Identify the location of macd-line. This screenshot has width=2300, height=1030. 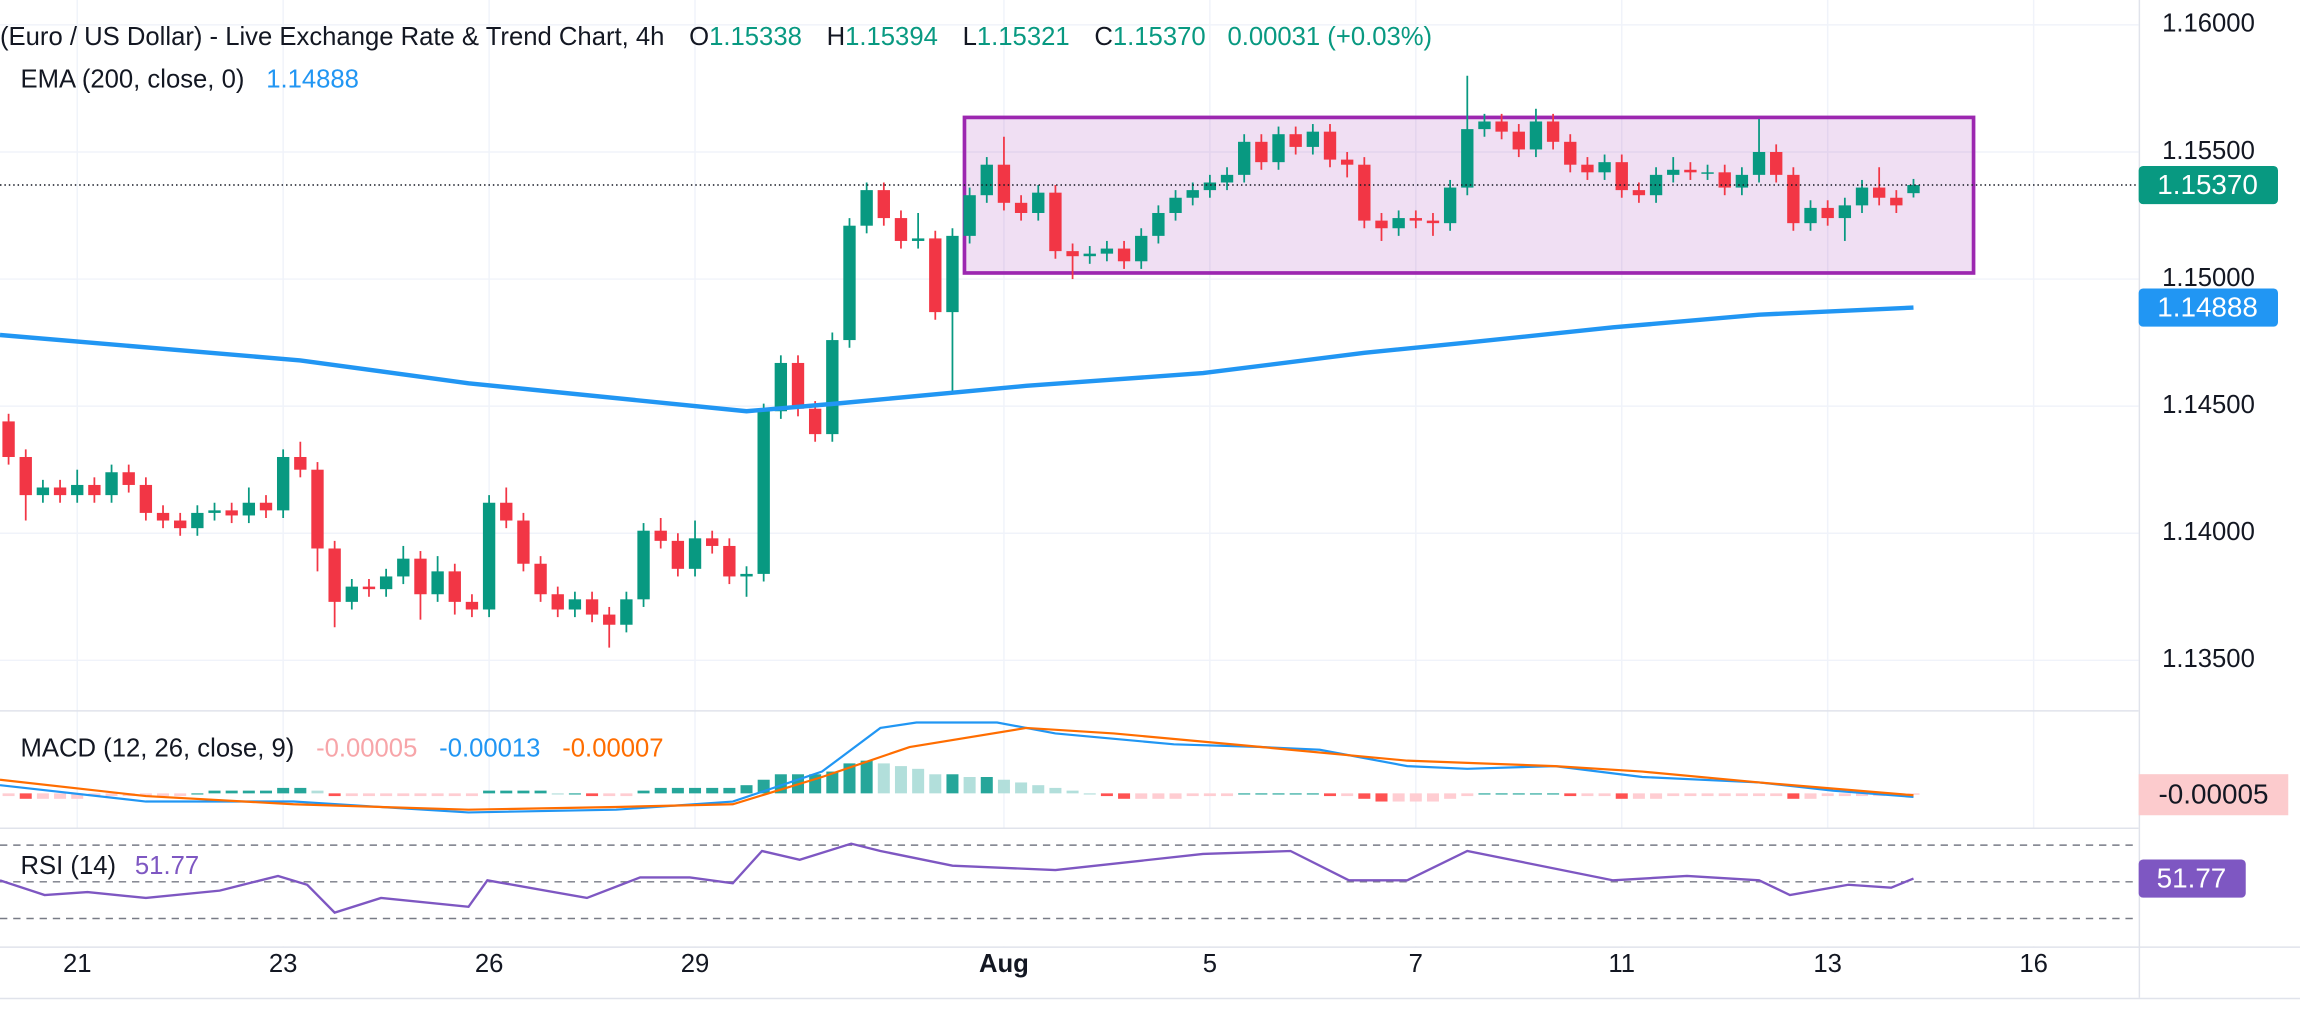
(957, 767).